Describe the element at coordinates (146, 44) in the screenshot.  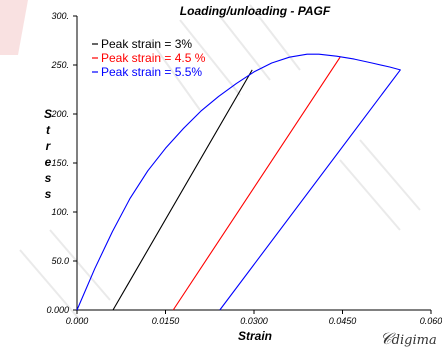
I see `legend-label: Peak strain = 3%` at that location.